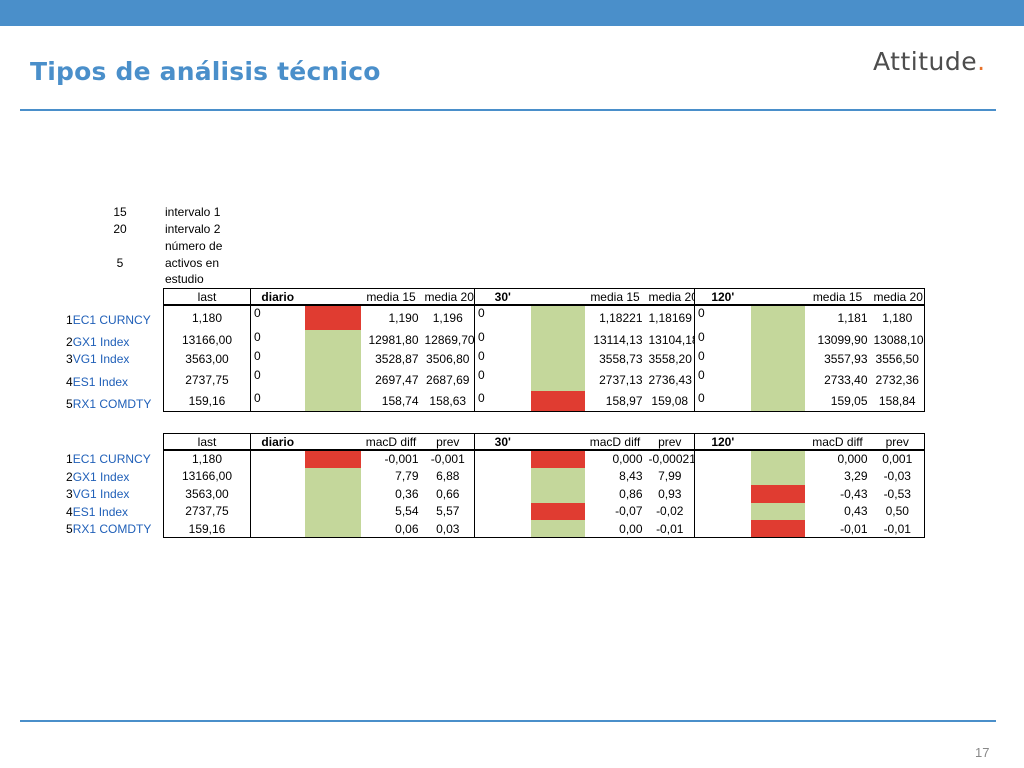 The image size is (1024, 768). I want to click on last-value: 13166,00, so click(207, 476).